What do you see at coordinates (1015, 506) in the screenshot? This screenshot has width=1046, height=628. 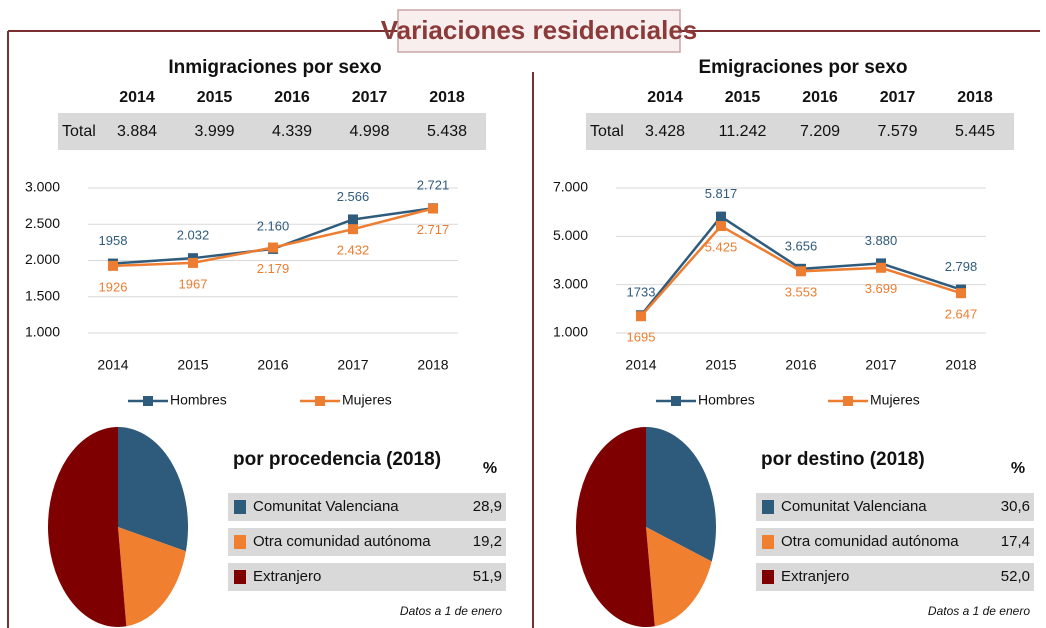 I see `value-label: 30,6` at bounding box center [1015, 506].